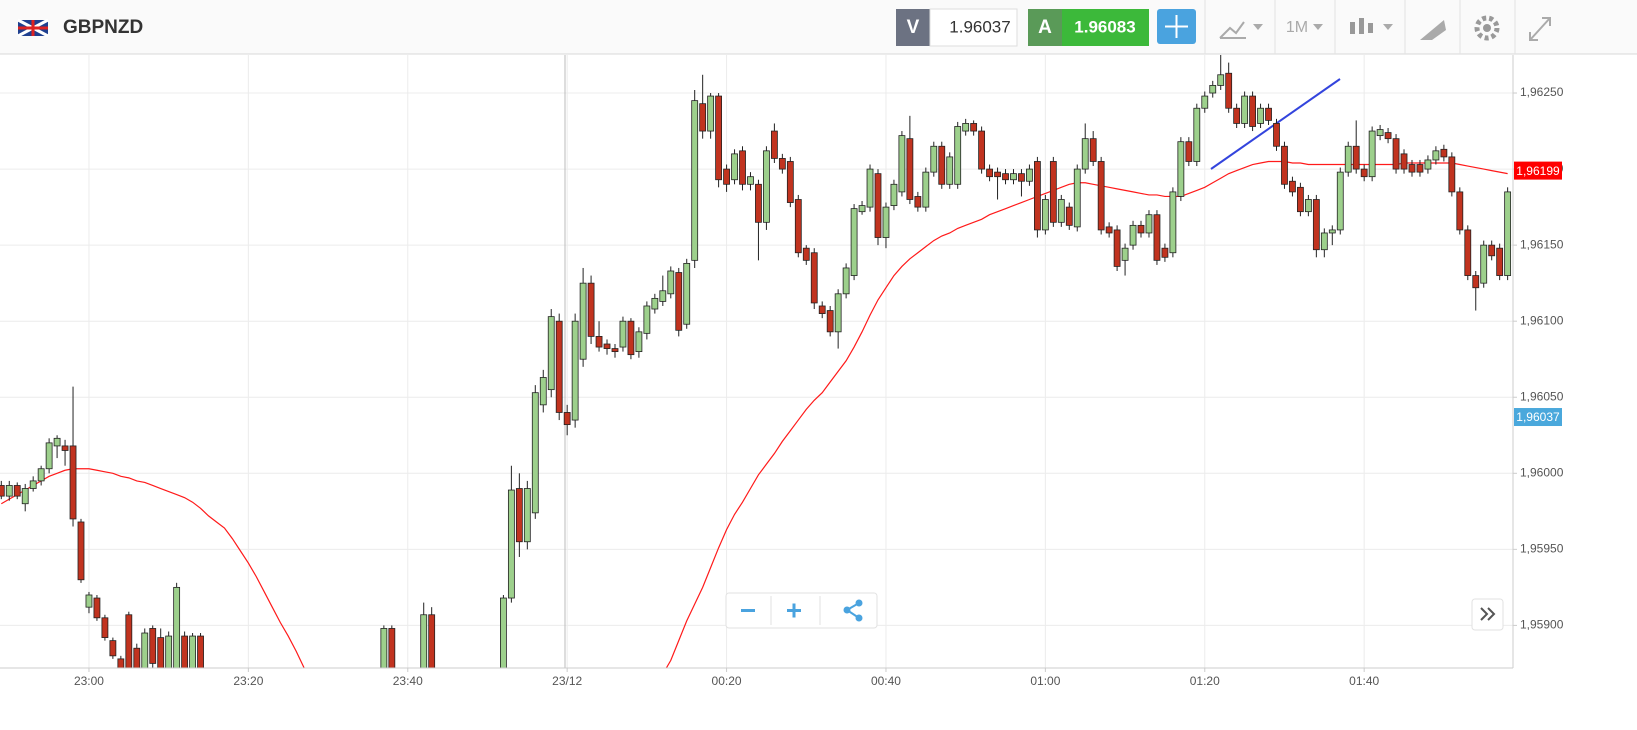 This screenshot has width=1637, height=730. I want to click on draw-icon, so click(1433, 30).